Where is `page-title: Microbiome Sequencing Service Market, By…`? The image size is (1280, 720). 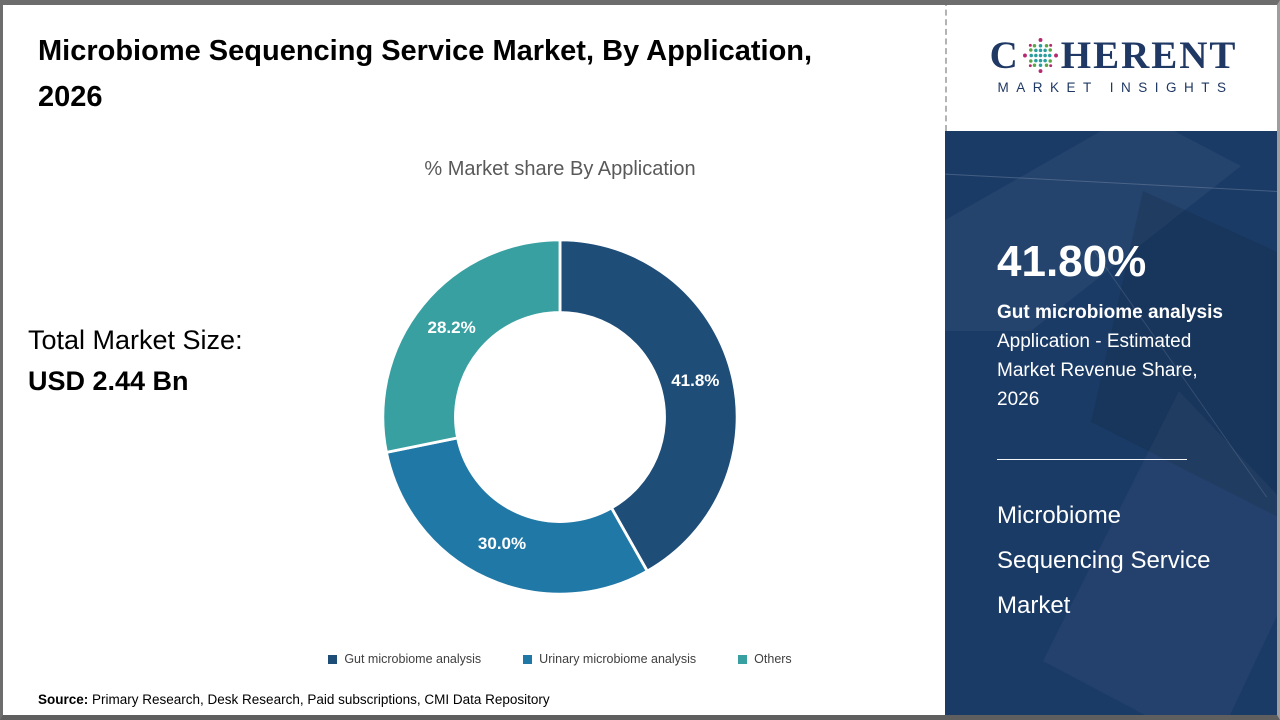
page-title: Microbiome Sequencing Service Market, By… is located at coordinates (425, 74).